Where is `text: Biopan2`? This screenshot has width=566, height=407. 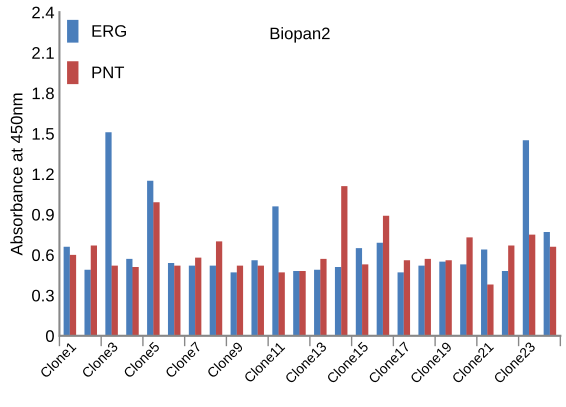
text: Biopan2 is located at coordinates (300, 35).